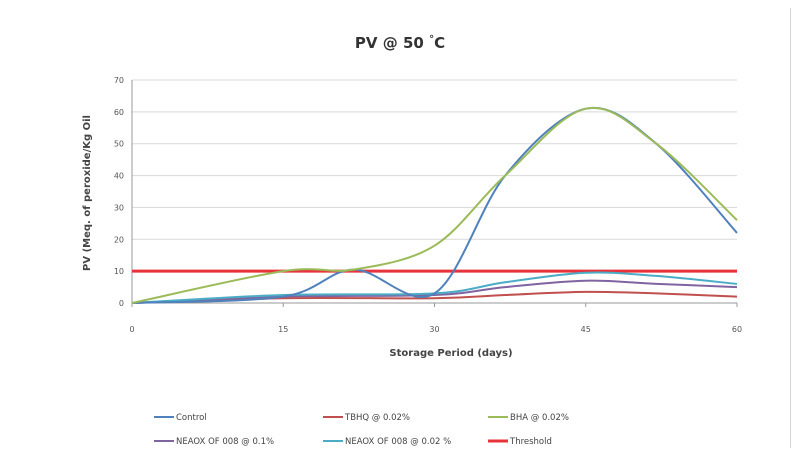 This screenshot has width=797, height=452. What do you see at coordinates (119, 112) in the screenshot?
I see `y-tick-label: 60` at bounding box center [119, 112].